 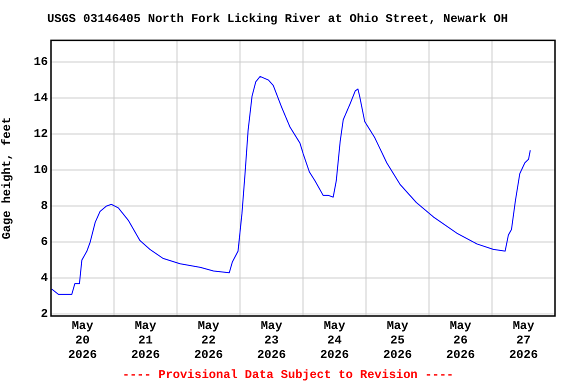 I want to click on x-tick-label: May 23 2026, so click(x=271, y=340).